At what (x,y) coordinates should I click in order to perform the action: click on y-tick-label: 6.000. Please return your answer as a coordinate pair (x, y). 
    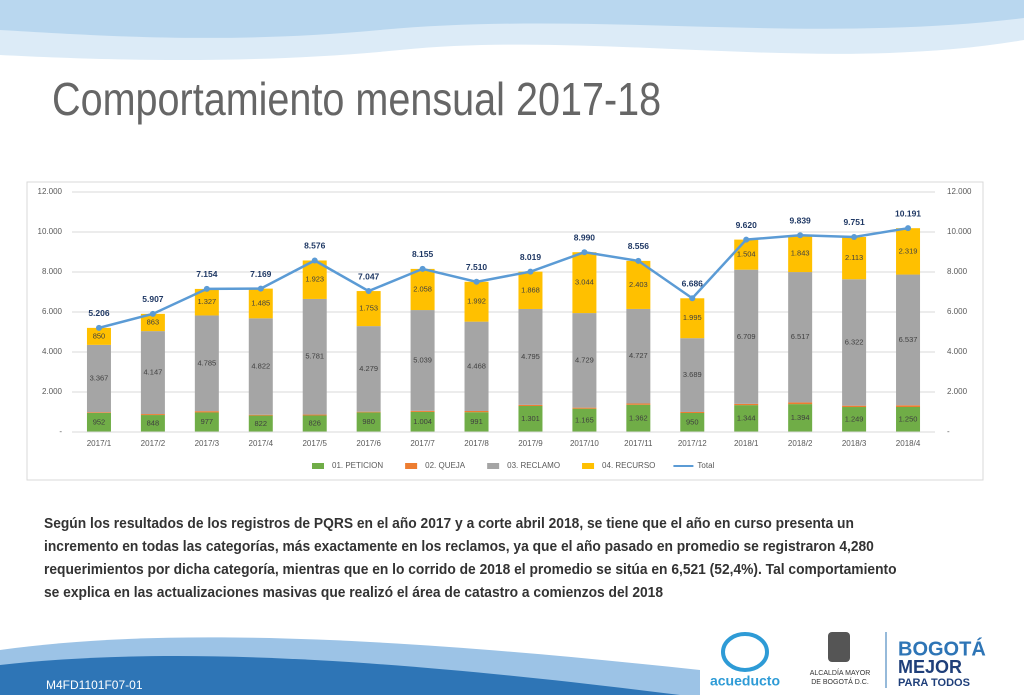
    Looking at the image, I should click on (52, 311).